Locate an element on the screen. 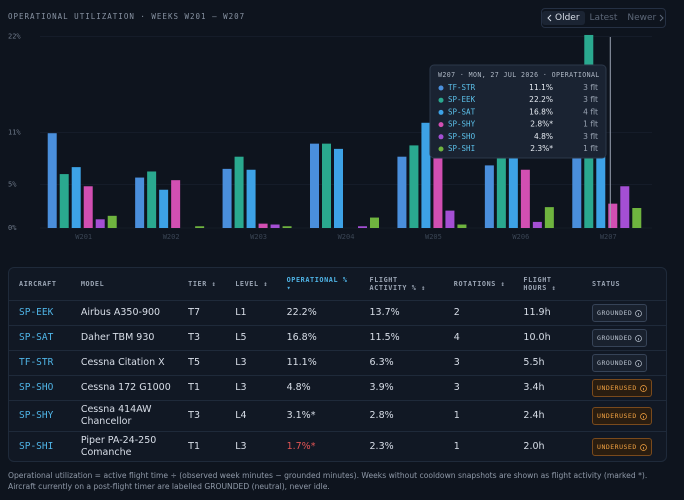  tooltip-name: SP-SHO is located at coordinates (462, 136).